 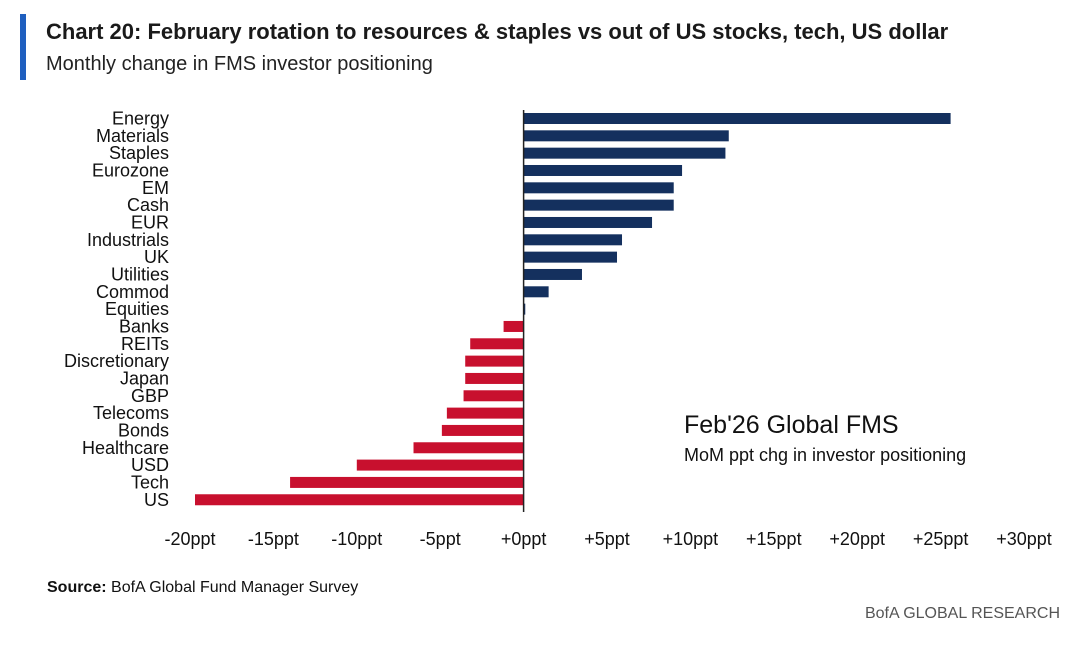 I want to click on category-label-em: EM, so click(x=155, y=188).